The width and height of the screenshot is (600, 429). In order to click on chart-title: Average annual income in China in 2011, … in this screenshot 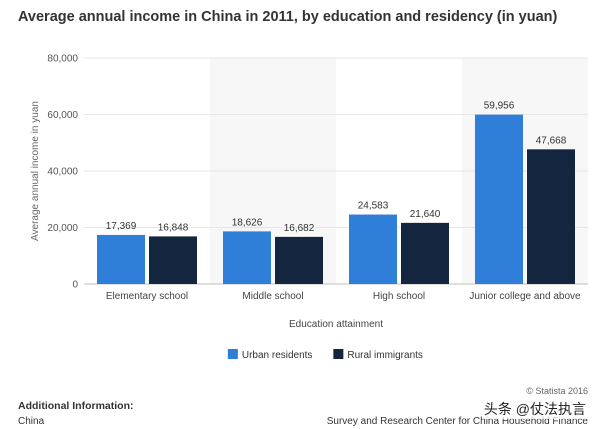, I will do `click(288, 17)`.